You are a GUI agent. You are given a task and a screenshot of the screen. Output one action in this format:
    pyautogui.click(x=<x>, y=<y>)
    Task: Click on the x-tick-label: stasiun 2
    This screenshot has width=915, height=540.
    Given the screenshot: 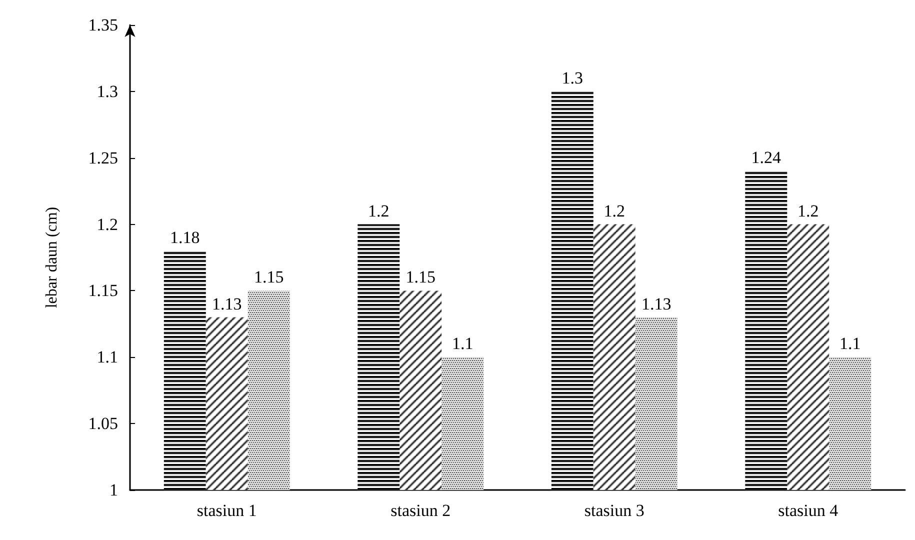 What is the action you would take?
    pyautogui.click(x=420, y=510)
    